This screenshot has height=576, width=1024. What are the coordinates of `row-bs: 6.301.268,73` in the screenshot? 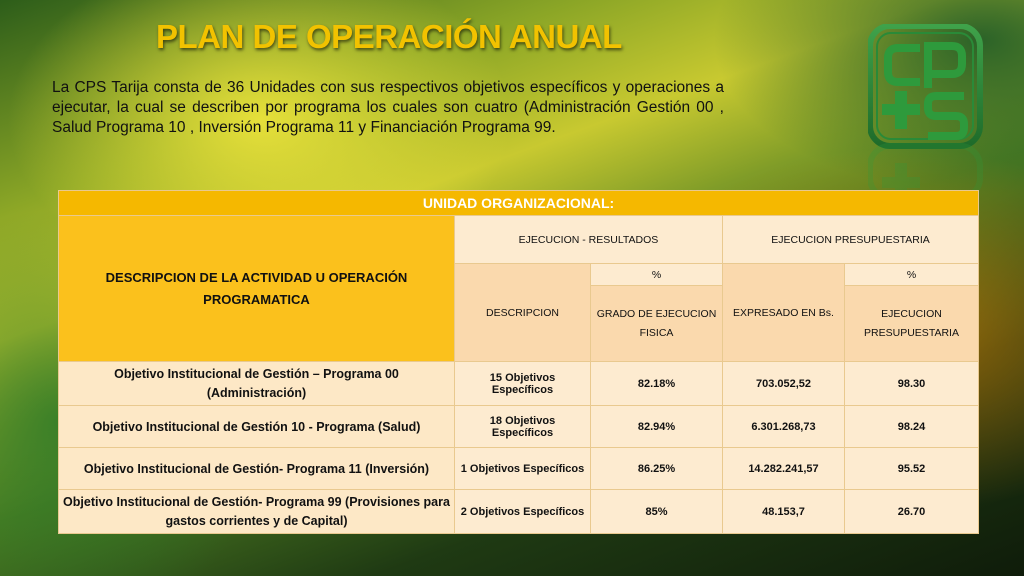 It's located at (783, 426).